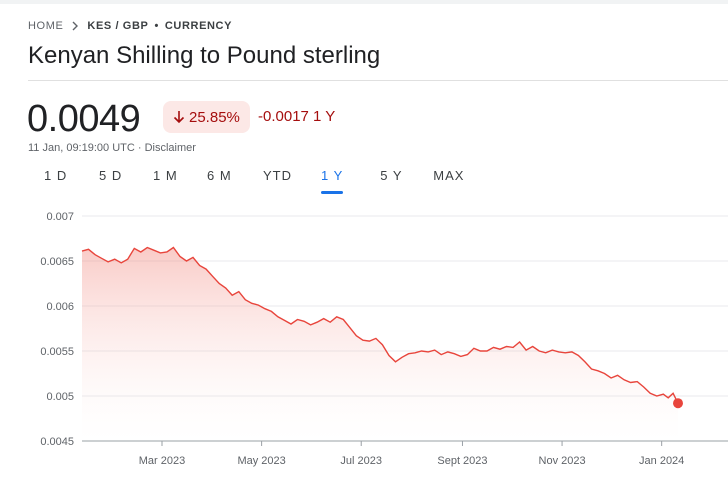 This screenshot has height=490, width=728. Describe the element at coordinates (297, 116) in the screenshot. I see `change-absolute: -0.0017 1 Y` at that location.